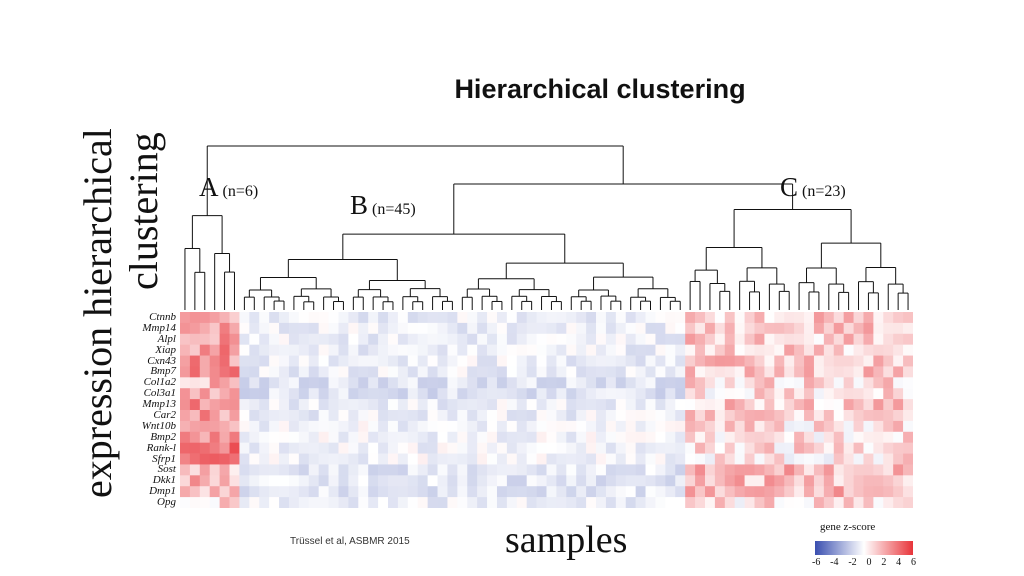  What do you see at coordinates (159, 404) in the screenshot?
I see `gene-label: Mmp13` at bounding box center [159, 404].